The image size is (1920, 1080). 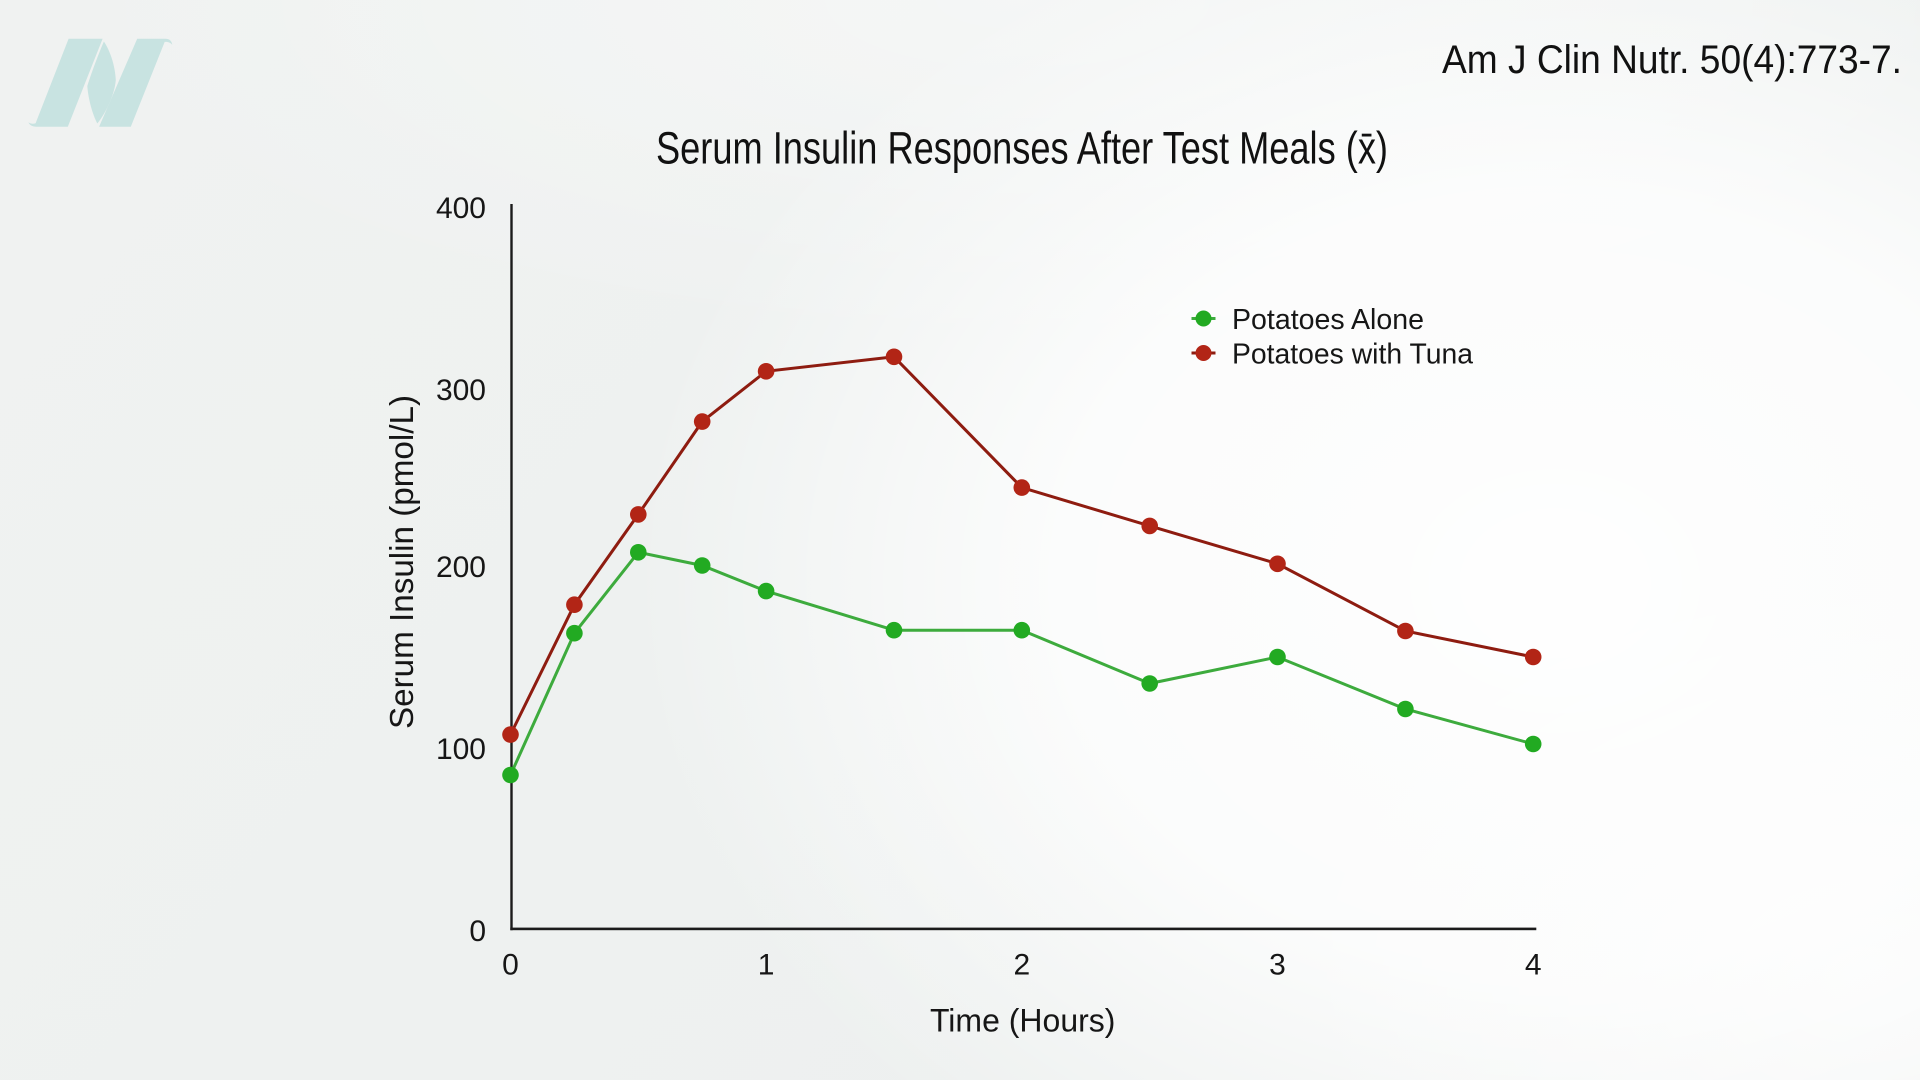 I want to click on svg-text: 300, so click(x=461, y=390).